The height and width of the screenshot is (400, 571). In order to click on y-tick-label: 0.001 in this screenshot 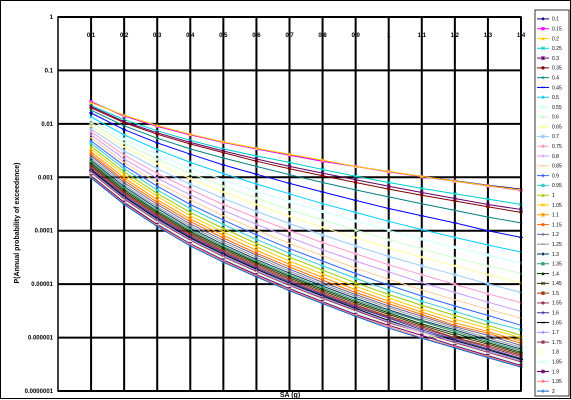, I will do `click(46, 178)`.